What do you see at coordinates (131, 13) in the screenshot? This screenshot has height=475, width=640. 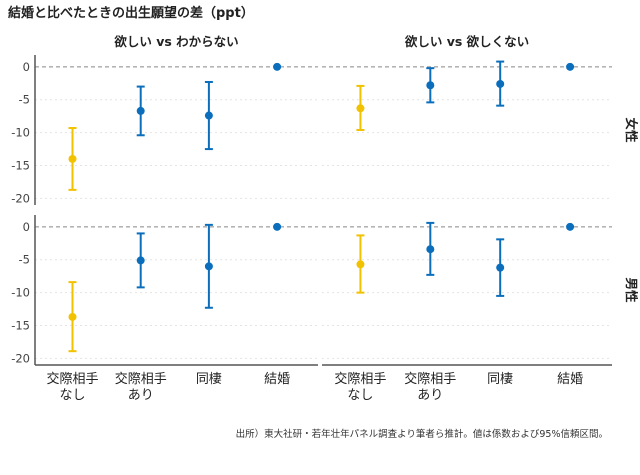 I see `chart-title: 結婚と比べたときの出生願望の差（ppt）` at bounding box center [131, 13].